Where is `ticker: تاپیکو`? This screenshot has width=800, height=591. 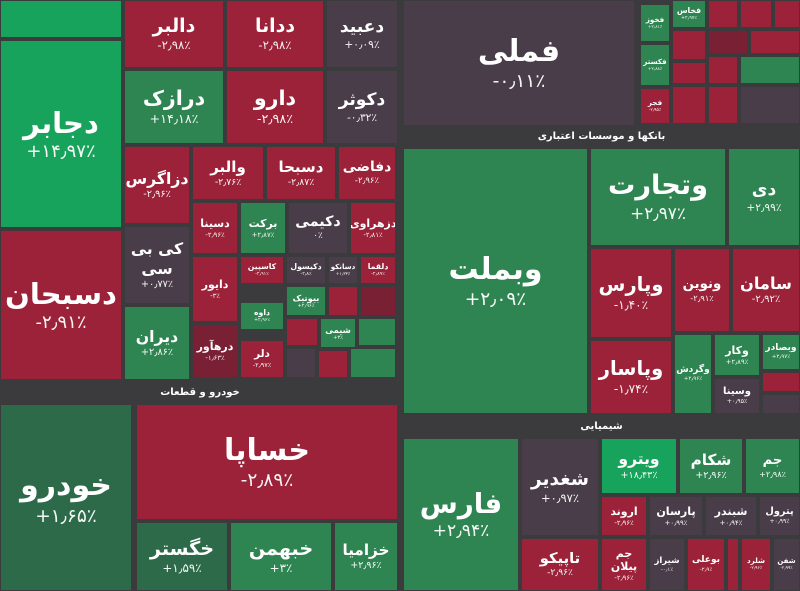
ticker: تاپیکو is located at coordinates (560, 558).